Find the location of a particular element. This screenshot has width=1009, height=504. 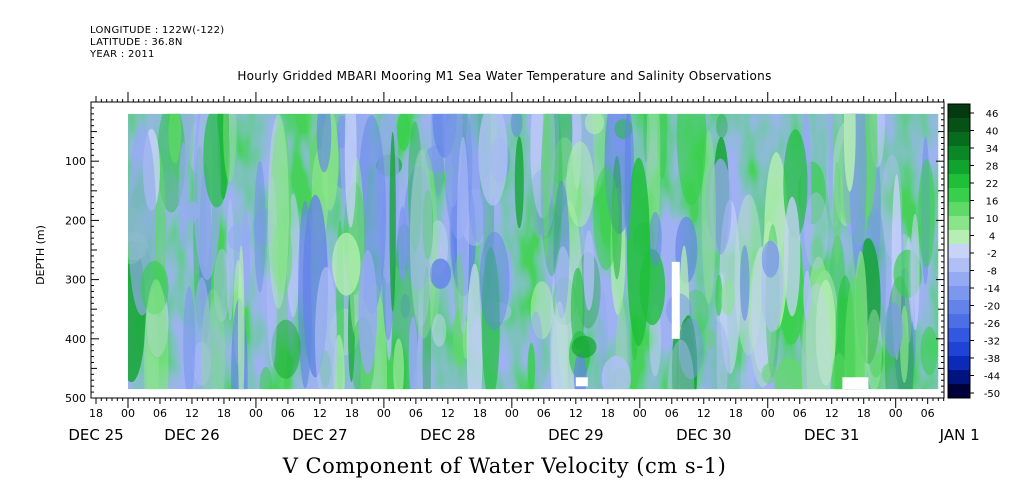

y-tick-label: 500 is located at coordinates (75, 398).